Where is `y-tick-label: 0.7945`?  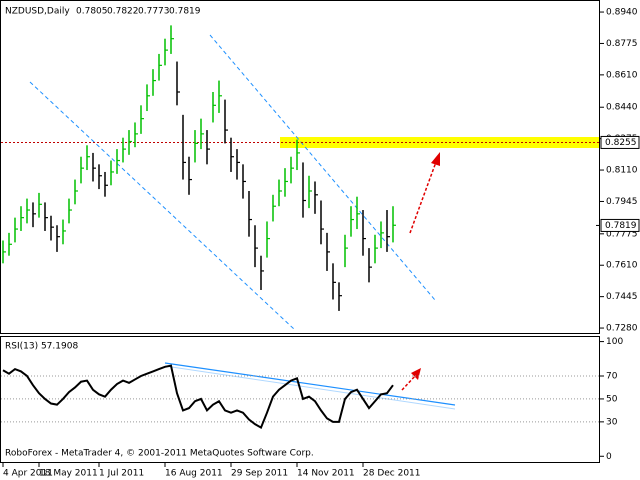 y-tick-label: 0.7945 is located at coordinates (622, 202).